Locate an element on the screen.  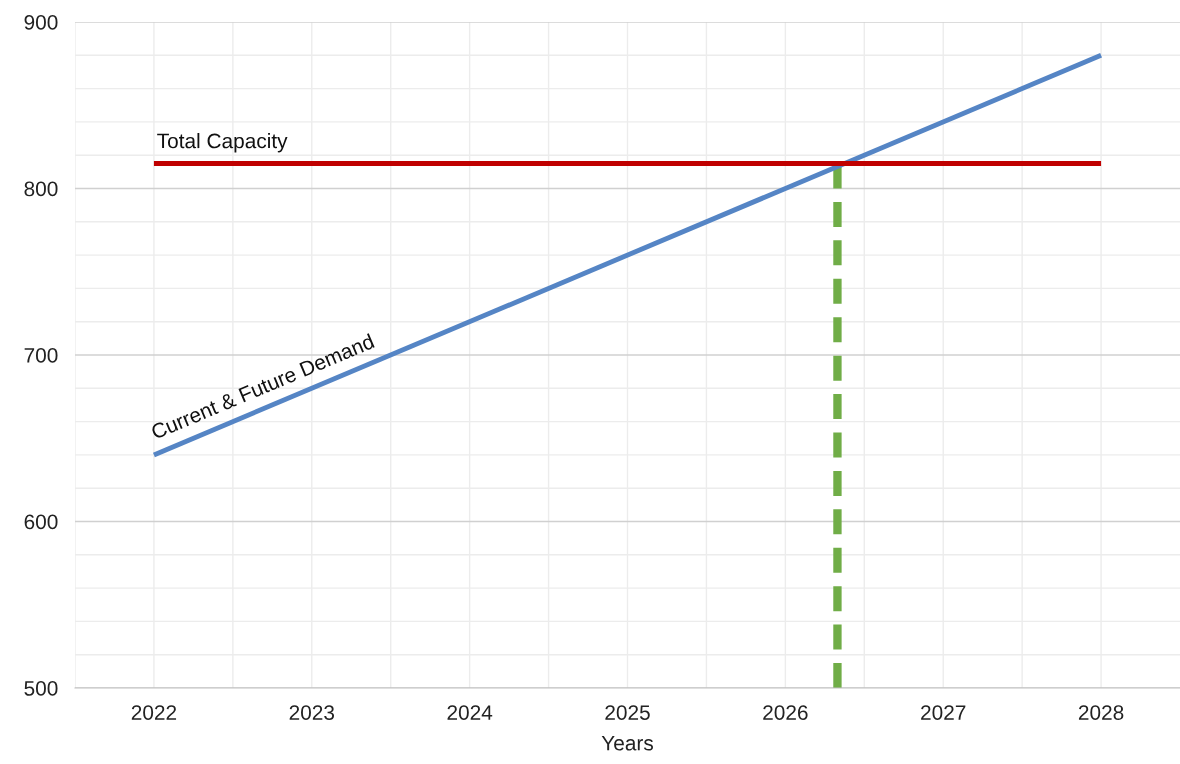
x-tick-label: 2027 is located at coordinates (943, 712).